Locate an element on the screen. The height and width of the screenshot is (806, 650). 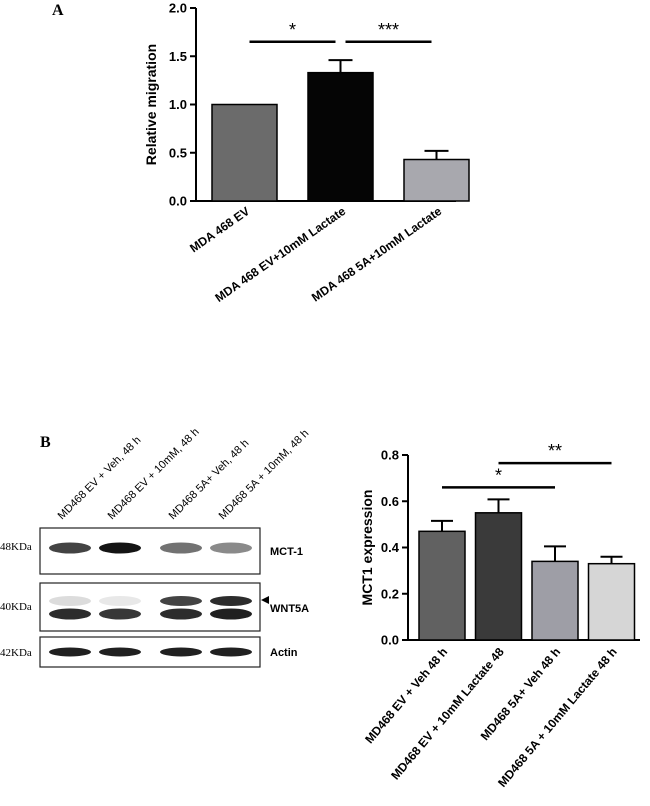
category-label: MD468 5A + 10mM Lactate 48 h is located at coordinates (557, 717).